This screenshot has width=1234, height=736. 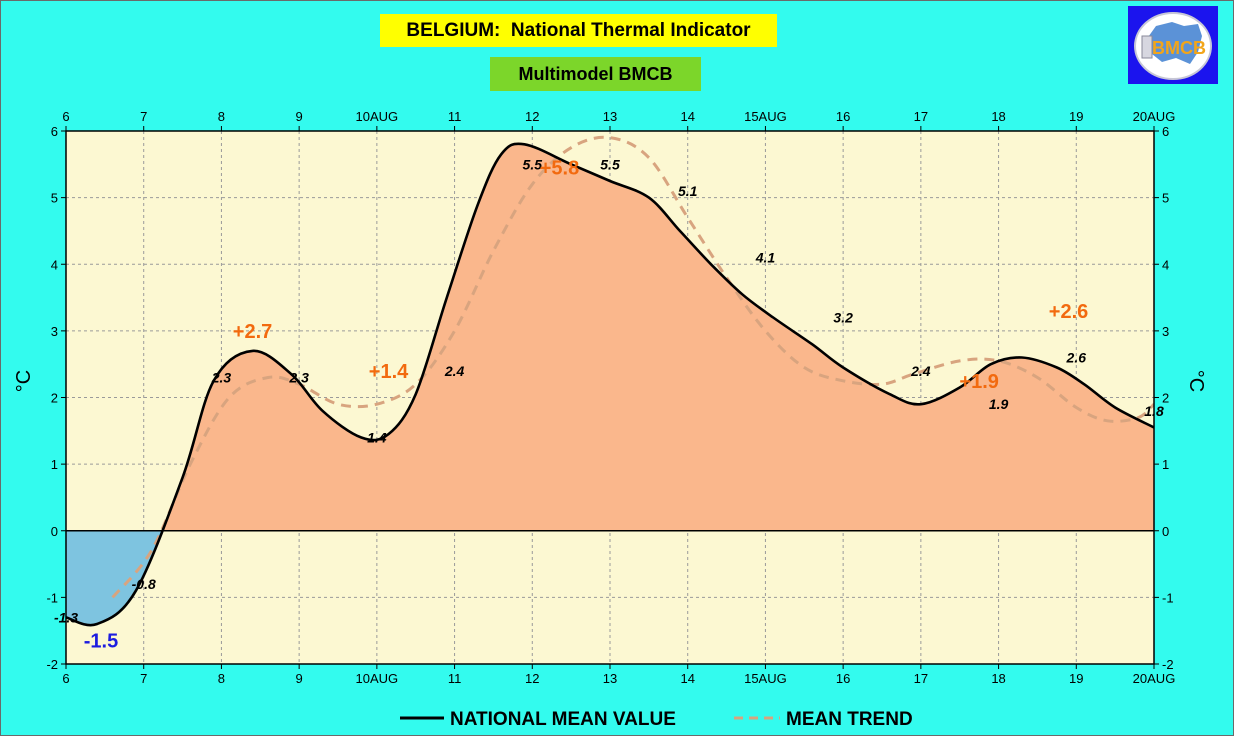 I want to click on x-tick-label-bottom: 8, so click(x=221, y=678).